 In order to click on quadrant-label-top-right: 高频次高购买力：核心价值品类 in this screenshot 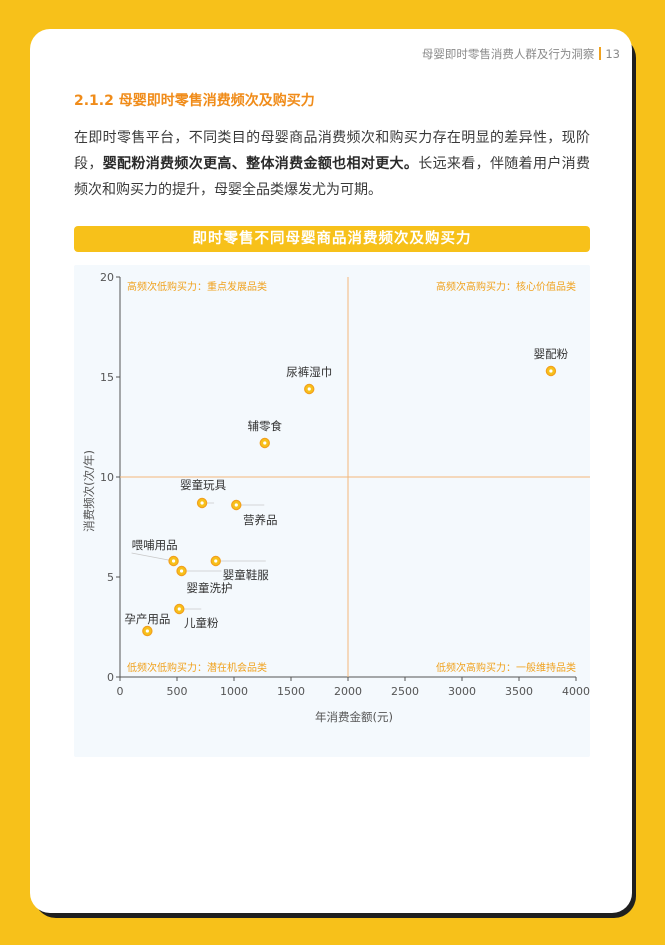, I will do `click(506, 286)`.